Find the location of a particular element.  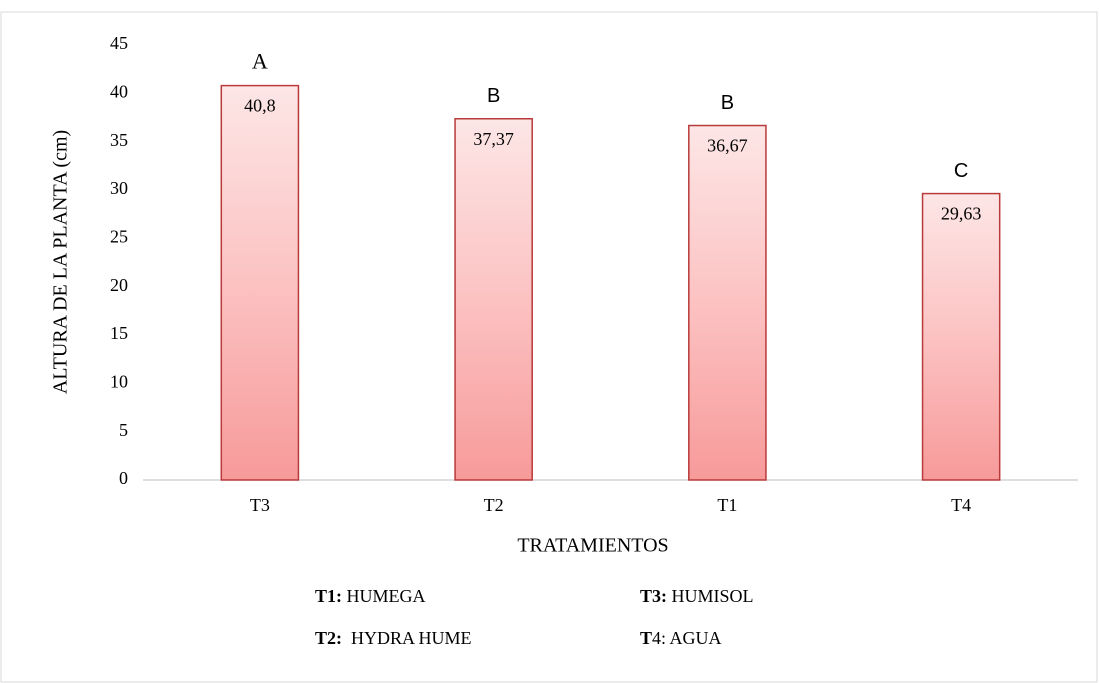

x-tick-label: T2 is located at coordinates (494, 505).